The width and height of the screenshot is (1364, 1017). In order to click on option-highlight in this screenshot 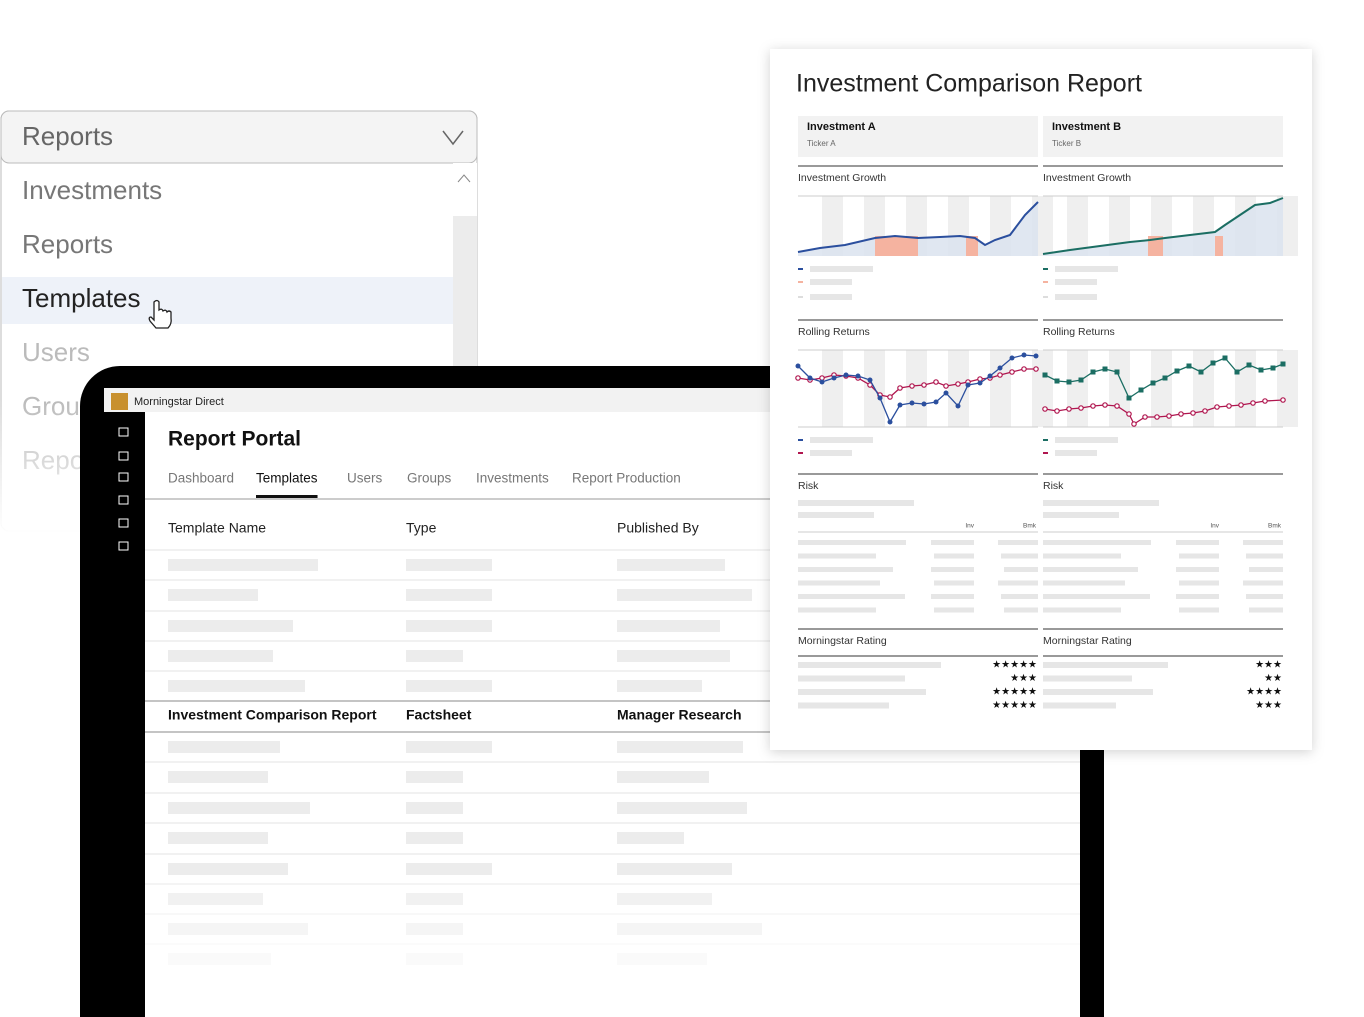, I will do `click(227, 300)`.